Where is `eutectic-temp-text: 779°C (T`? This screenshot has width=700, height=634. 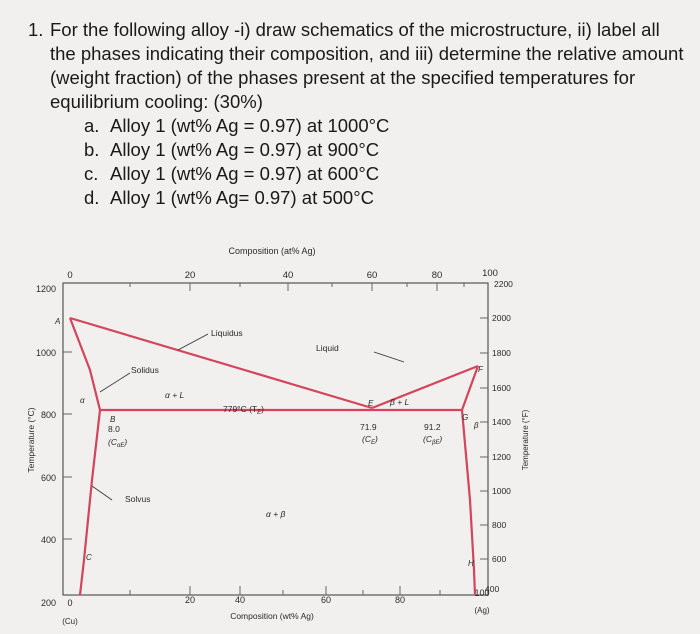 eutectic-temp-text: 779°C (T is located at coordinates (240, 409).